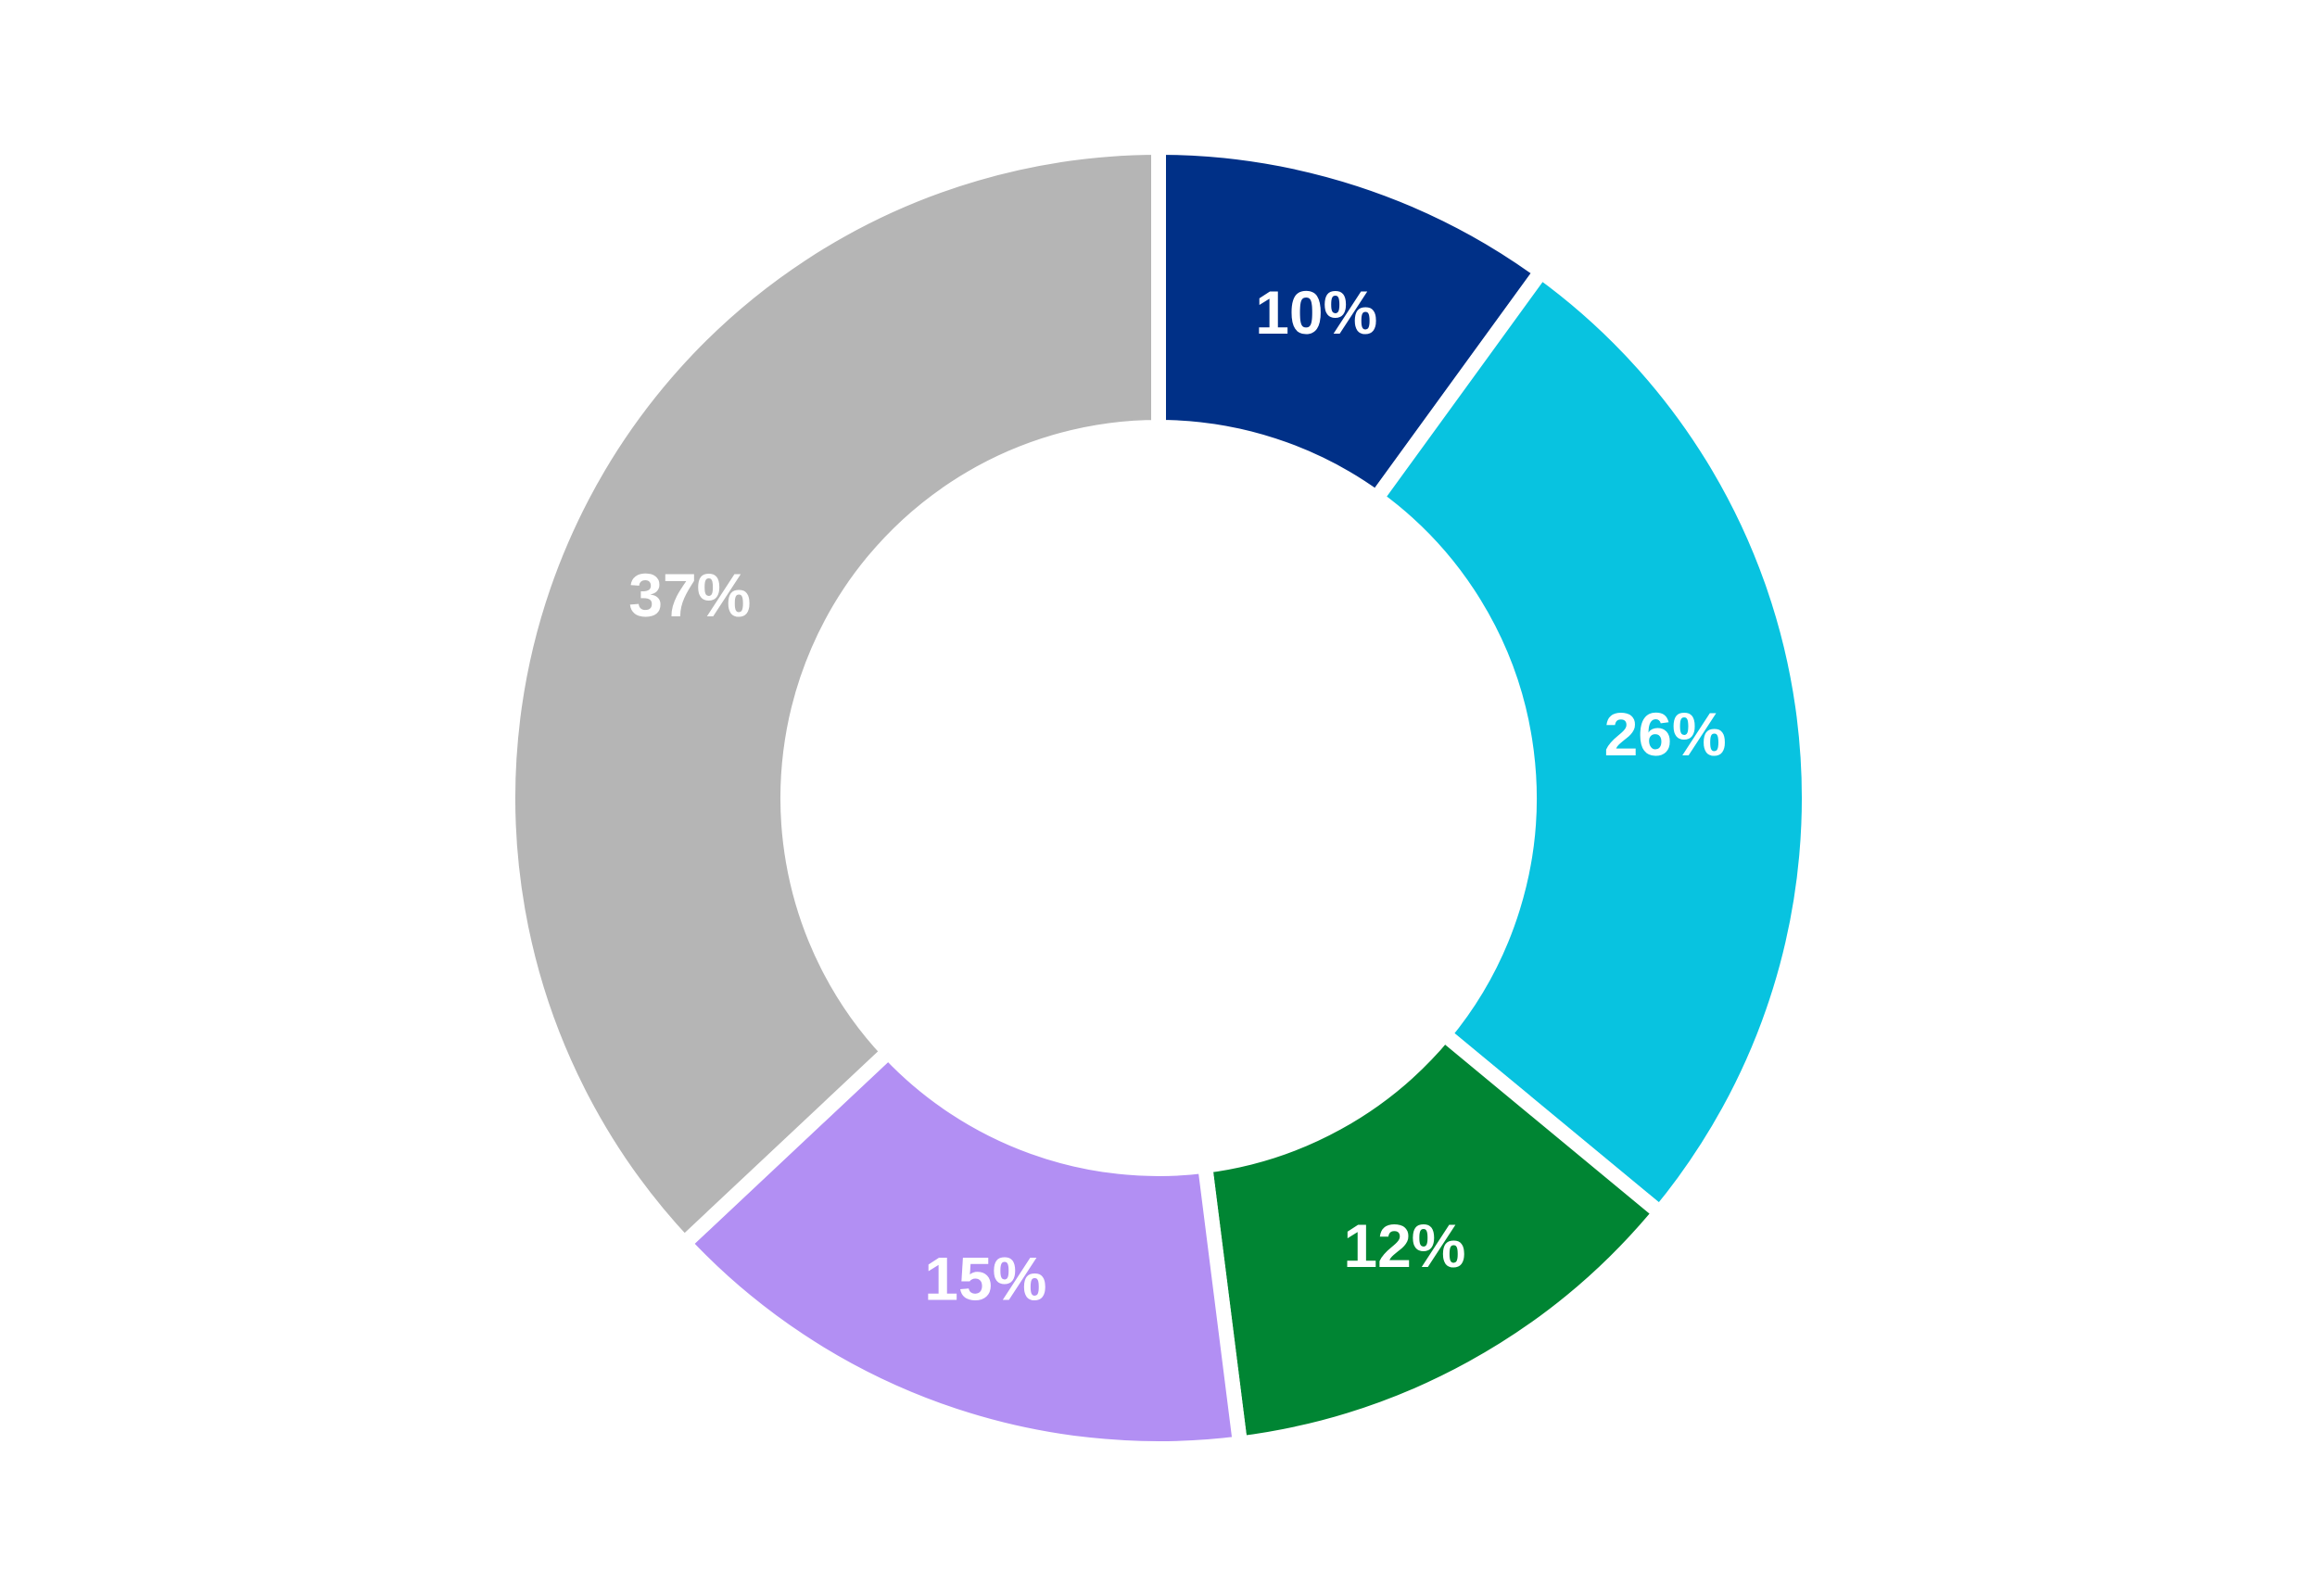  What do you see at coordinates (689, 595) in the screenshot?
I see `data-label: 37%` at bounding box center [689, 595].